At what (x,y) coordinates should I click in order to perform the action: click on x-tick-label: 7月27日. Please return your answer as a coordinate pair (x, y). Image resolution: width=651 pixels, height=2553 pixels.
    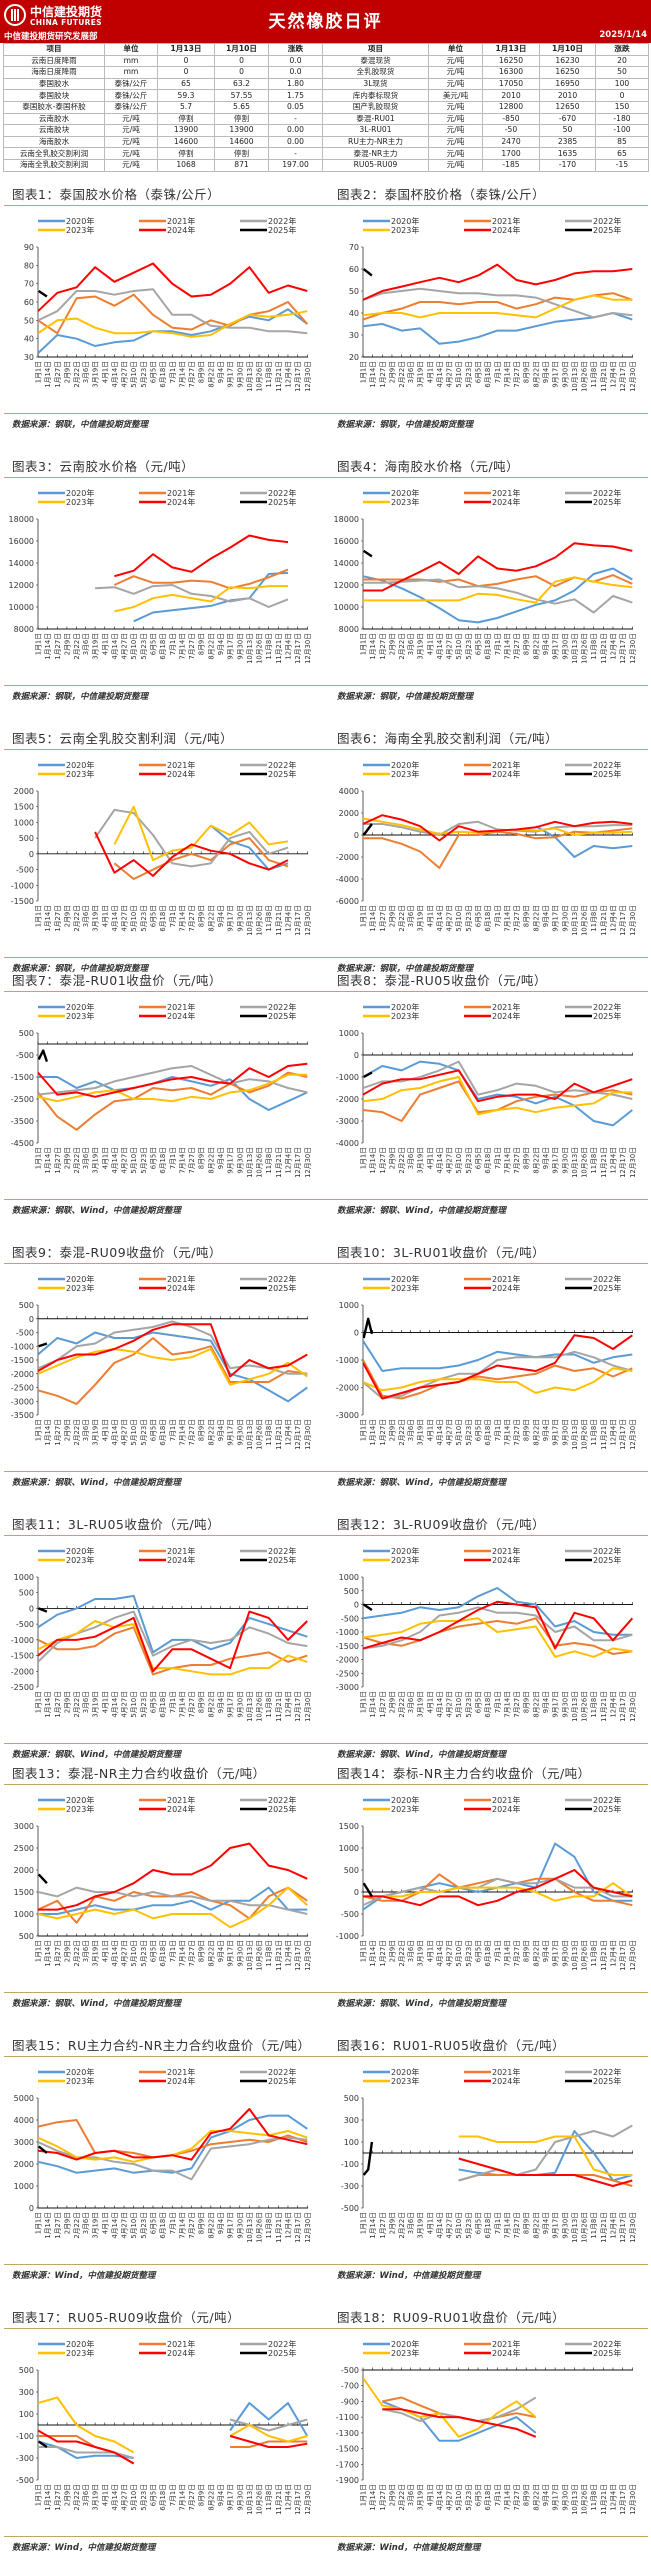
    Looking at the image, I should click on (517, 646).